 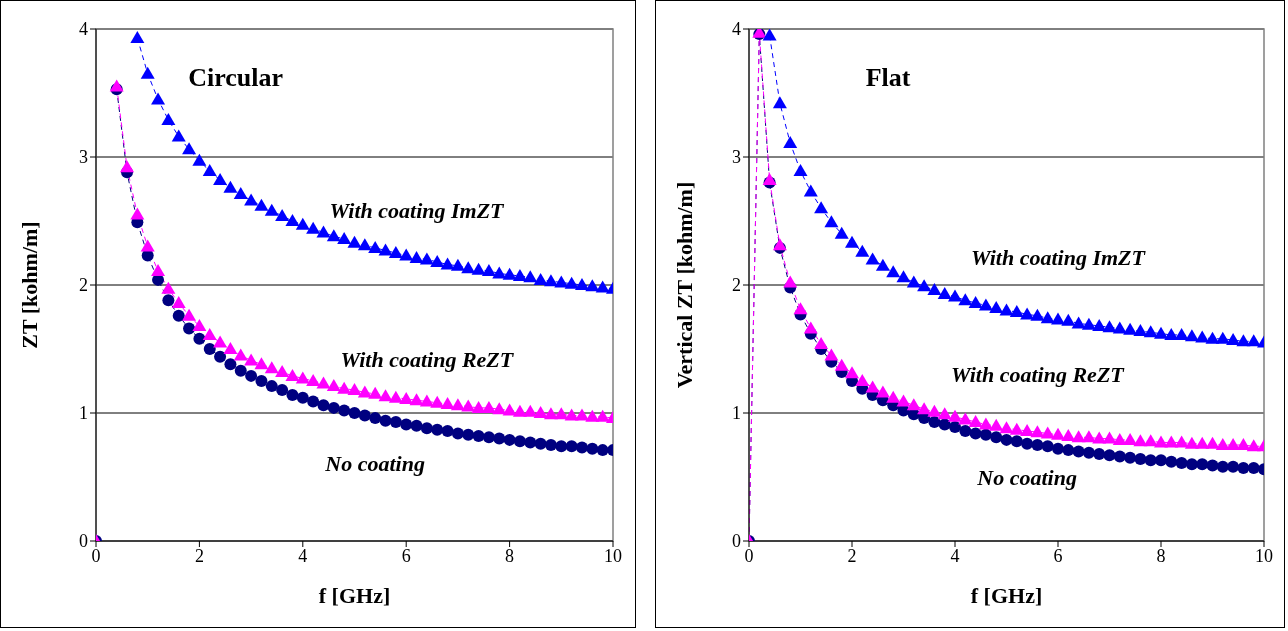 What do you see at coordinates (236, 78) in the screenshot?
I see `text: Circular` at bounding box center [236, 78].